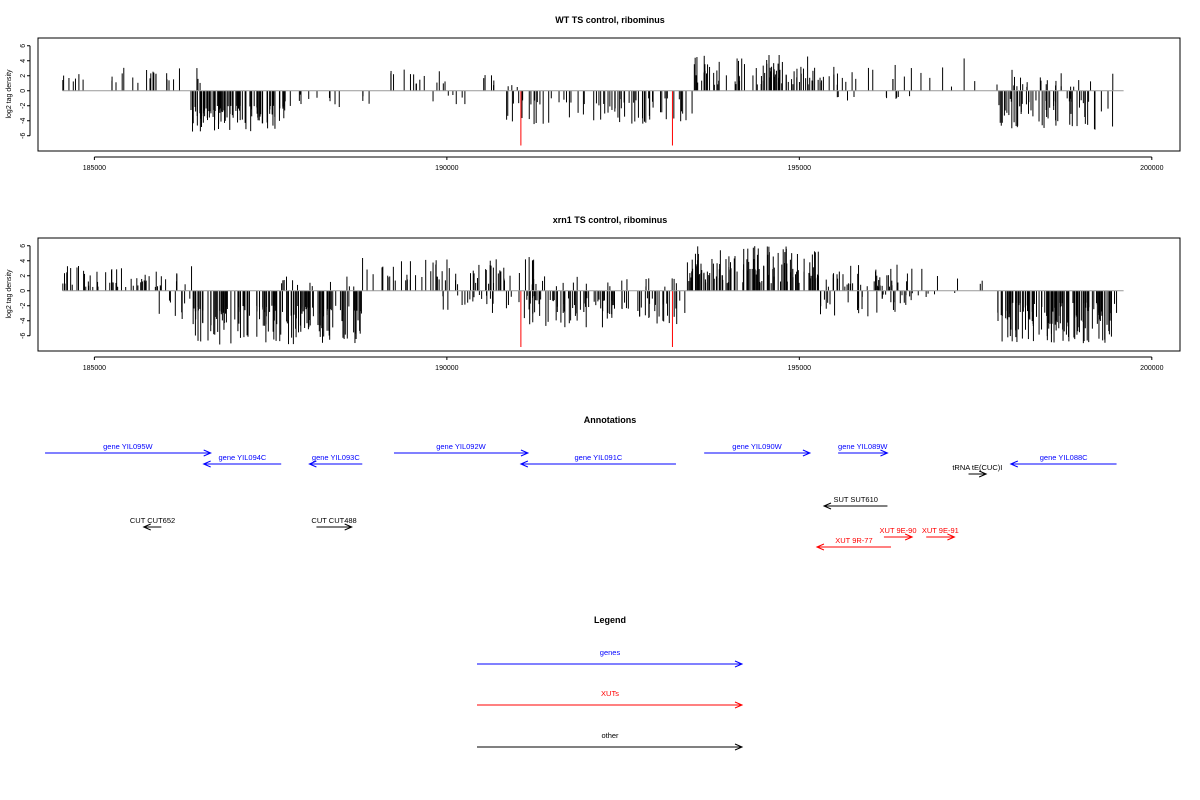 This screenshot has height=800, width=1200. I want to click on annotation-gene: gene YIL094C, so click(242, 460).